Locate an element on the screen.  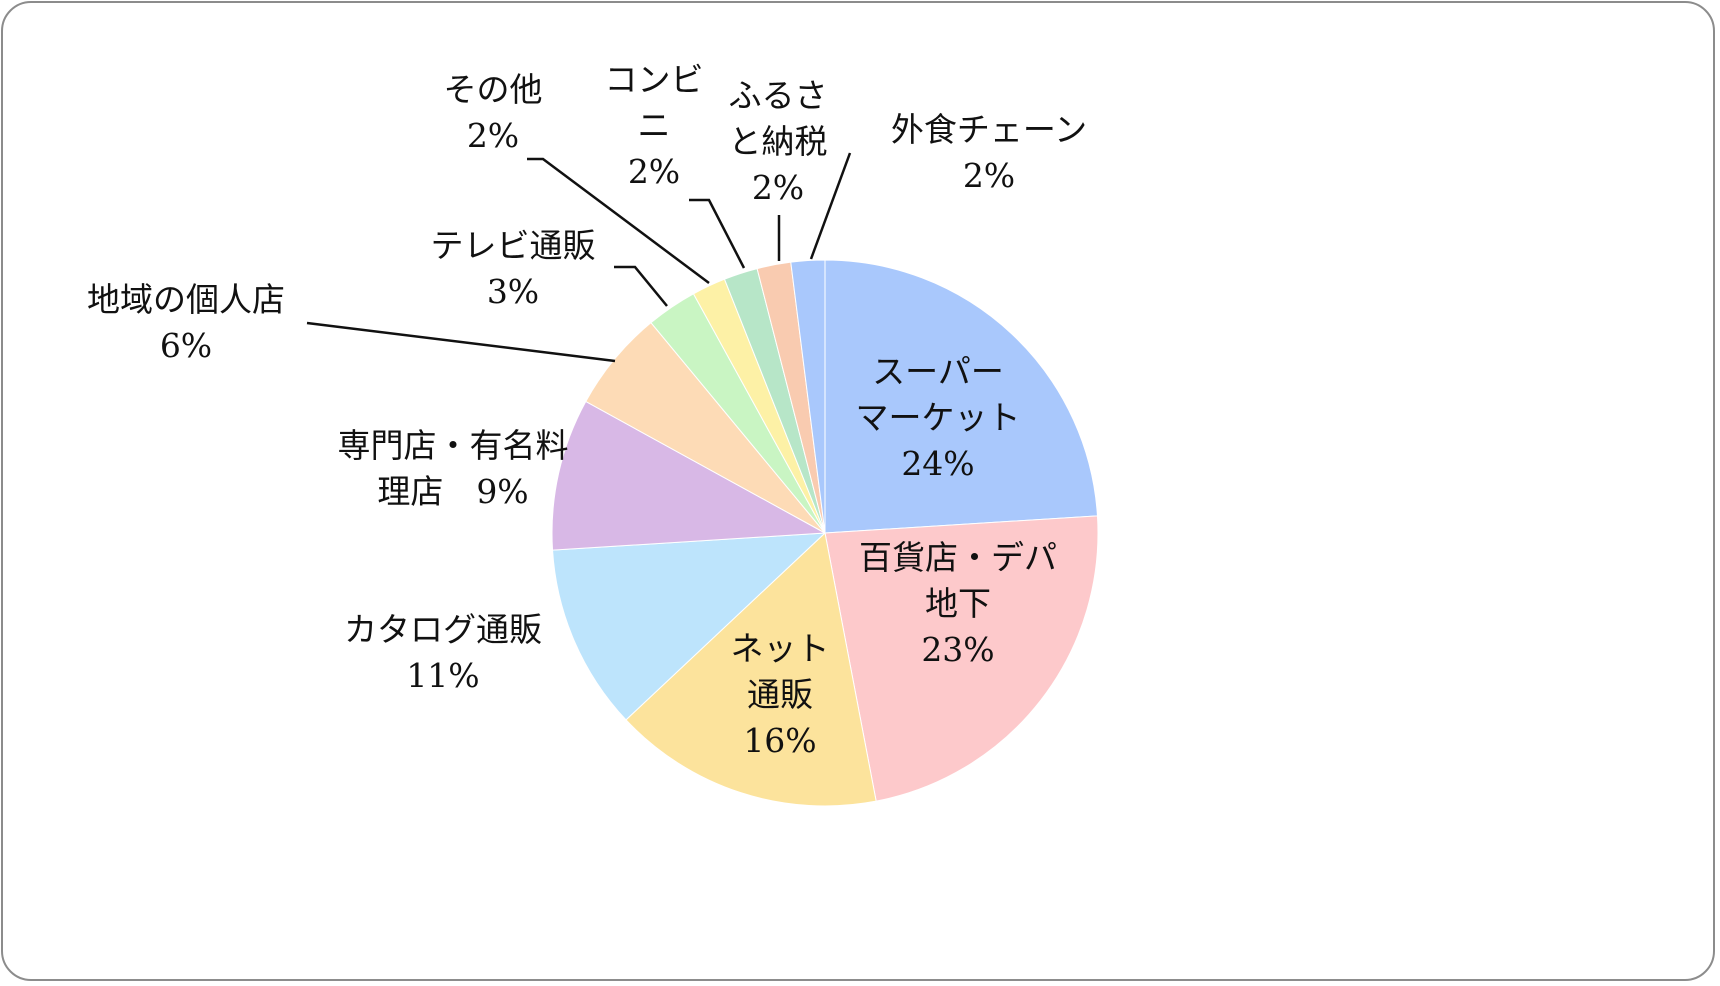
slice-label-9: コンビニ 2% is located at coordinates (654, 125).